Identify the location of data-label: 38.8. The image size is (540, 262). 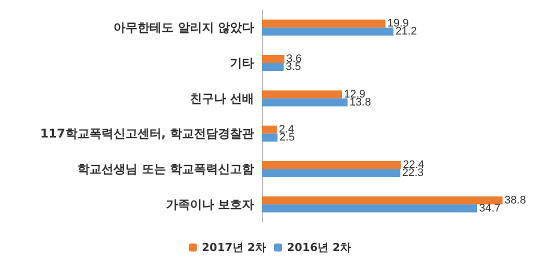
(515, 200).